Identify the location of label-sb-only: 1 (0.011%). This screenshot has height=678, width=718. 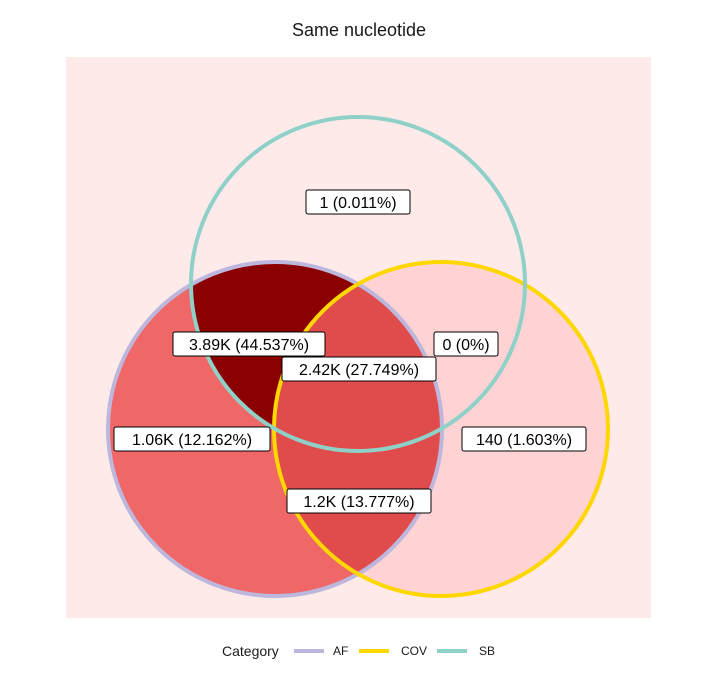
(358, 202).